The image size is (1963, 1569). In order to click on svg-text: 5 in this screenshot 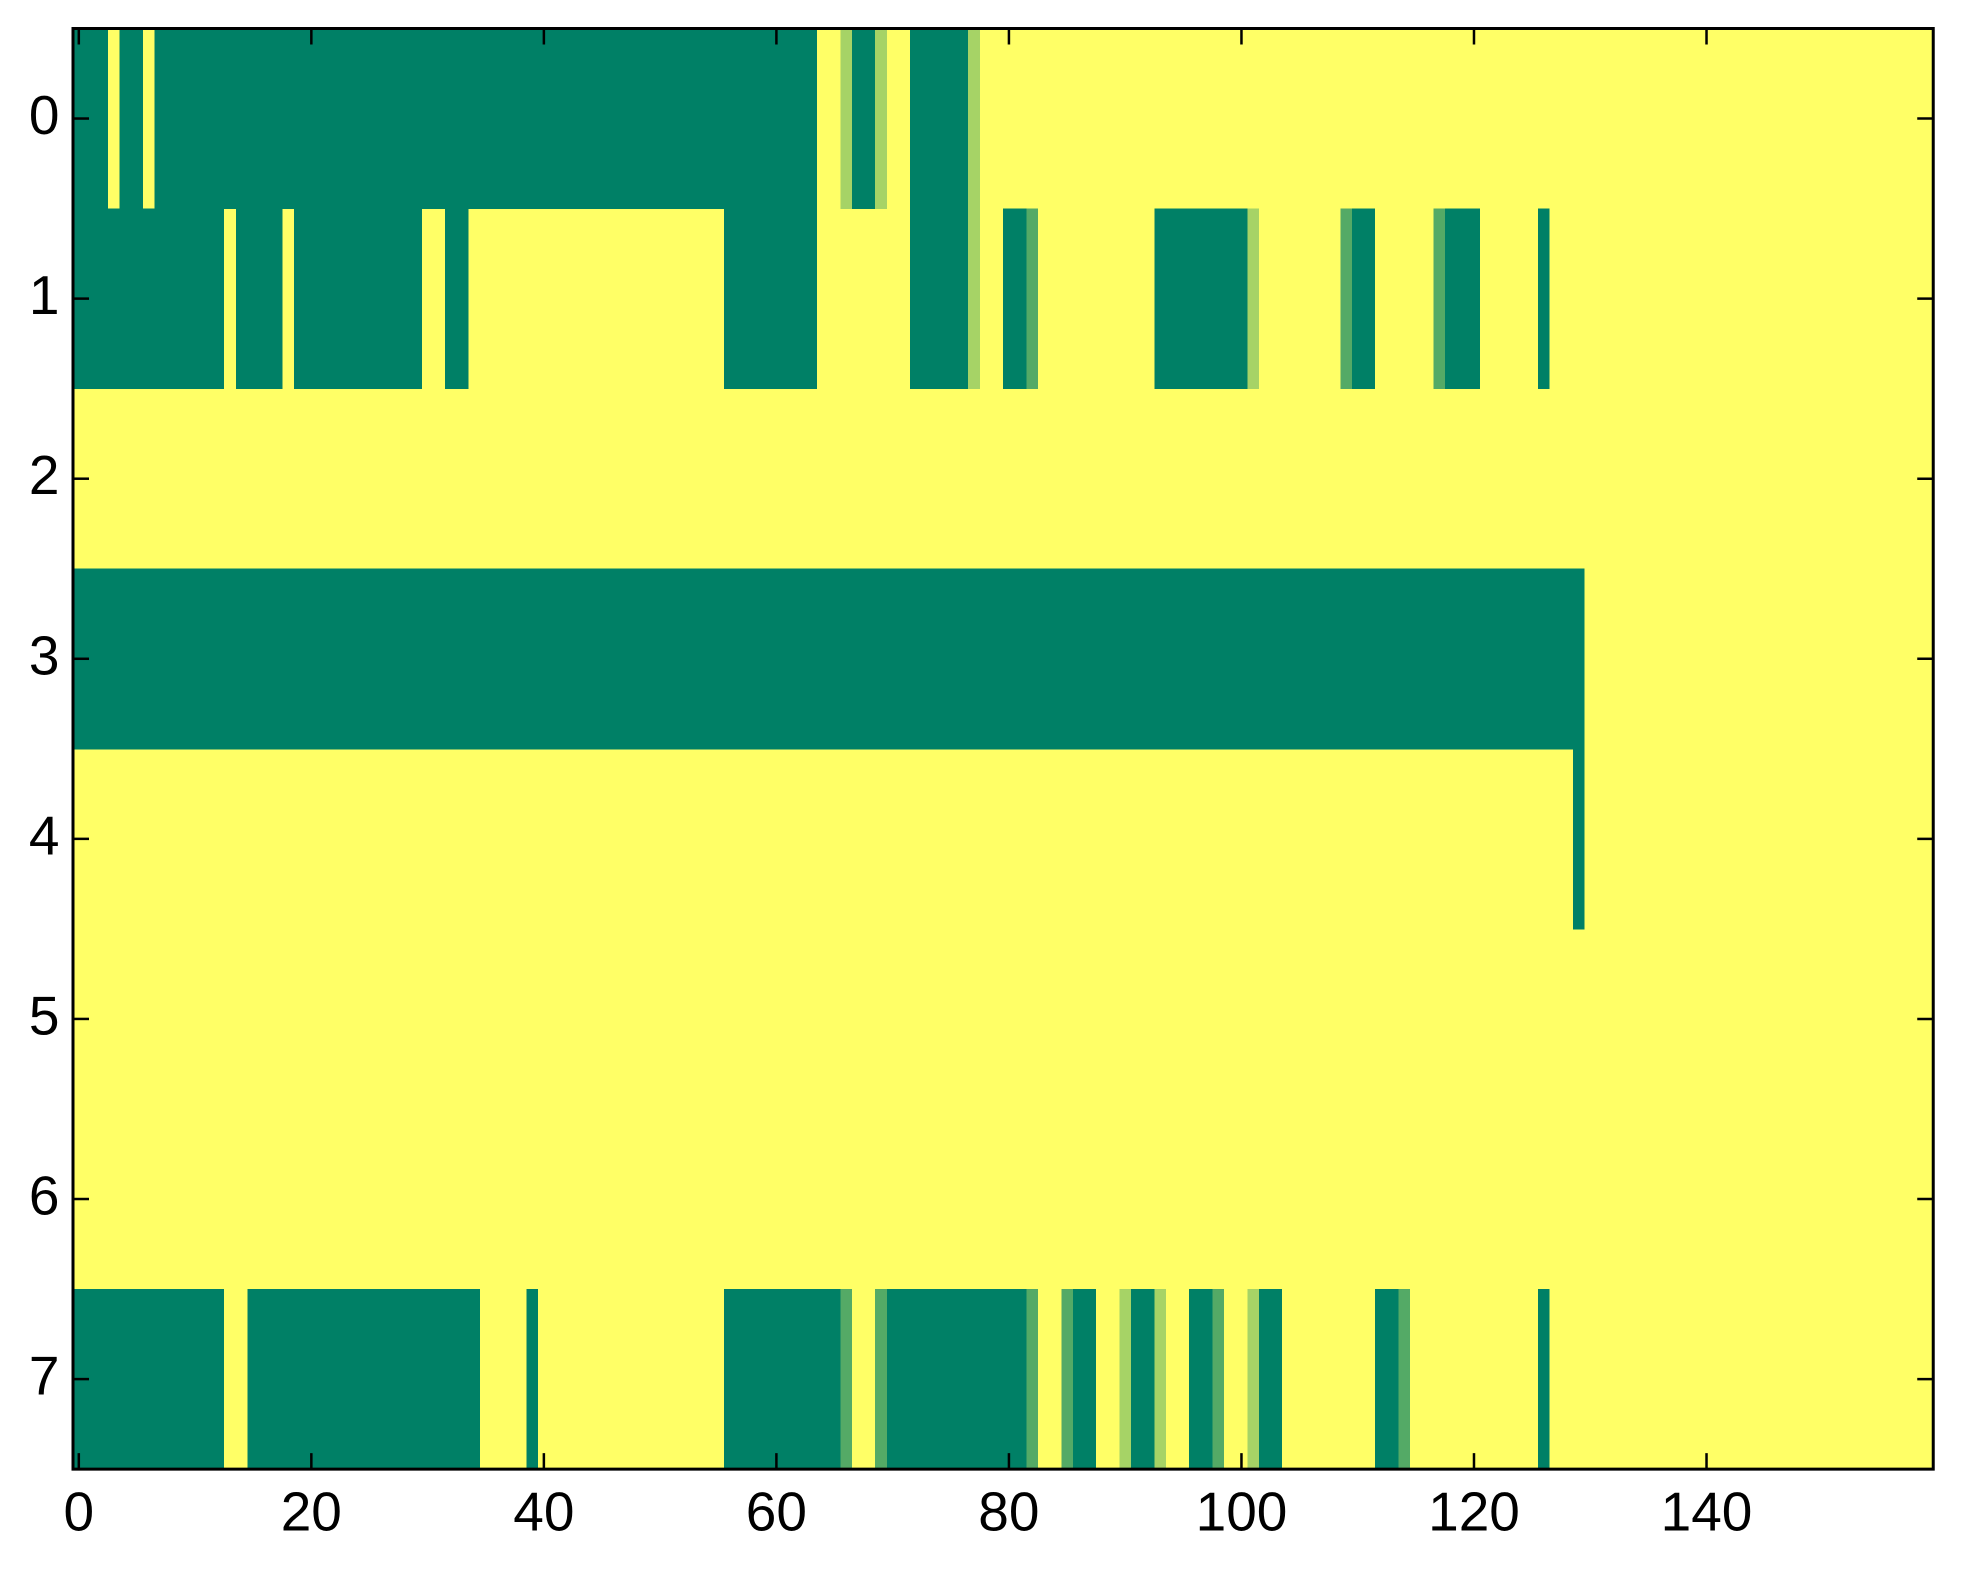, I will do `click(44, 1015)`.